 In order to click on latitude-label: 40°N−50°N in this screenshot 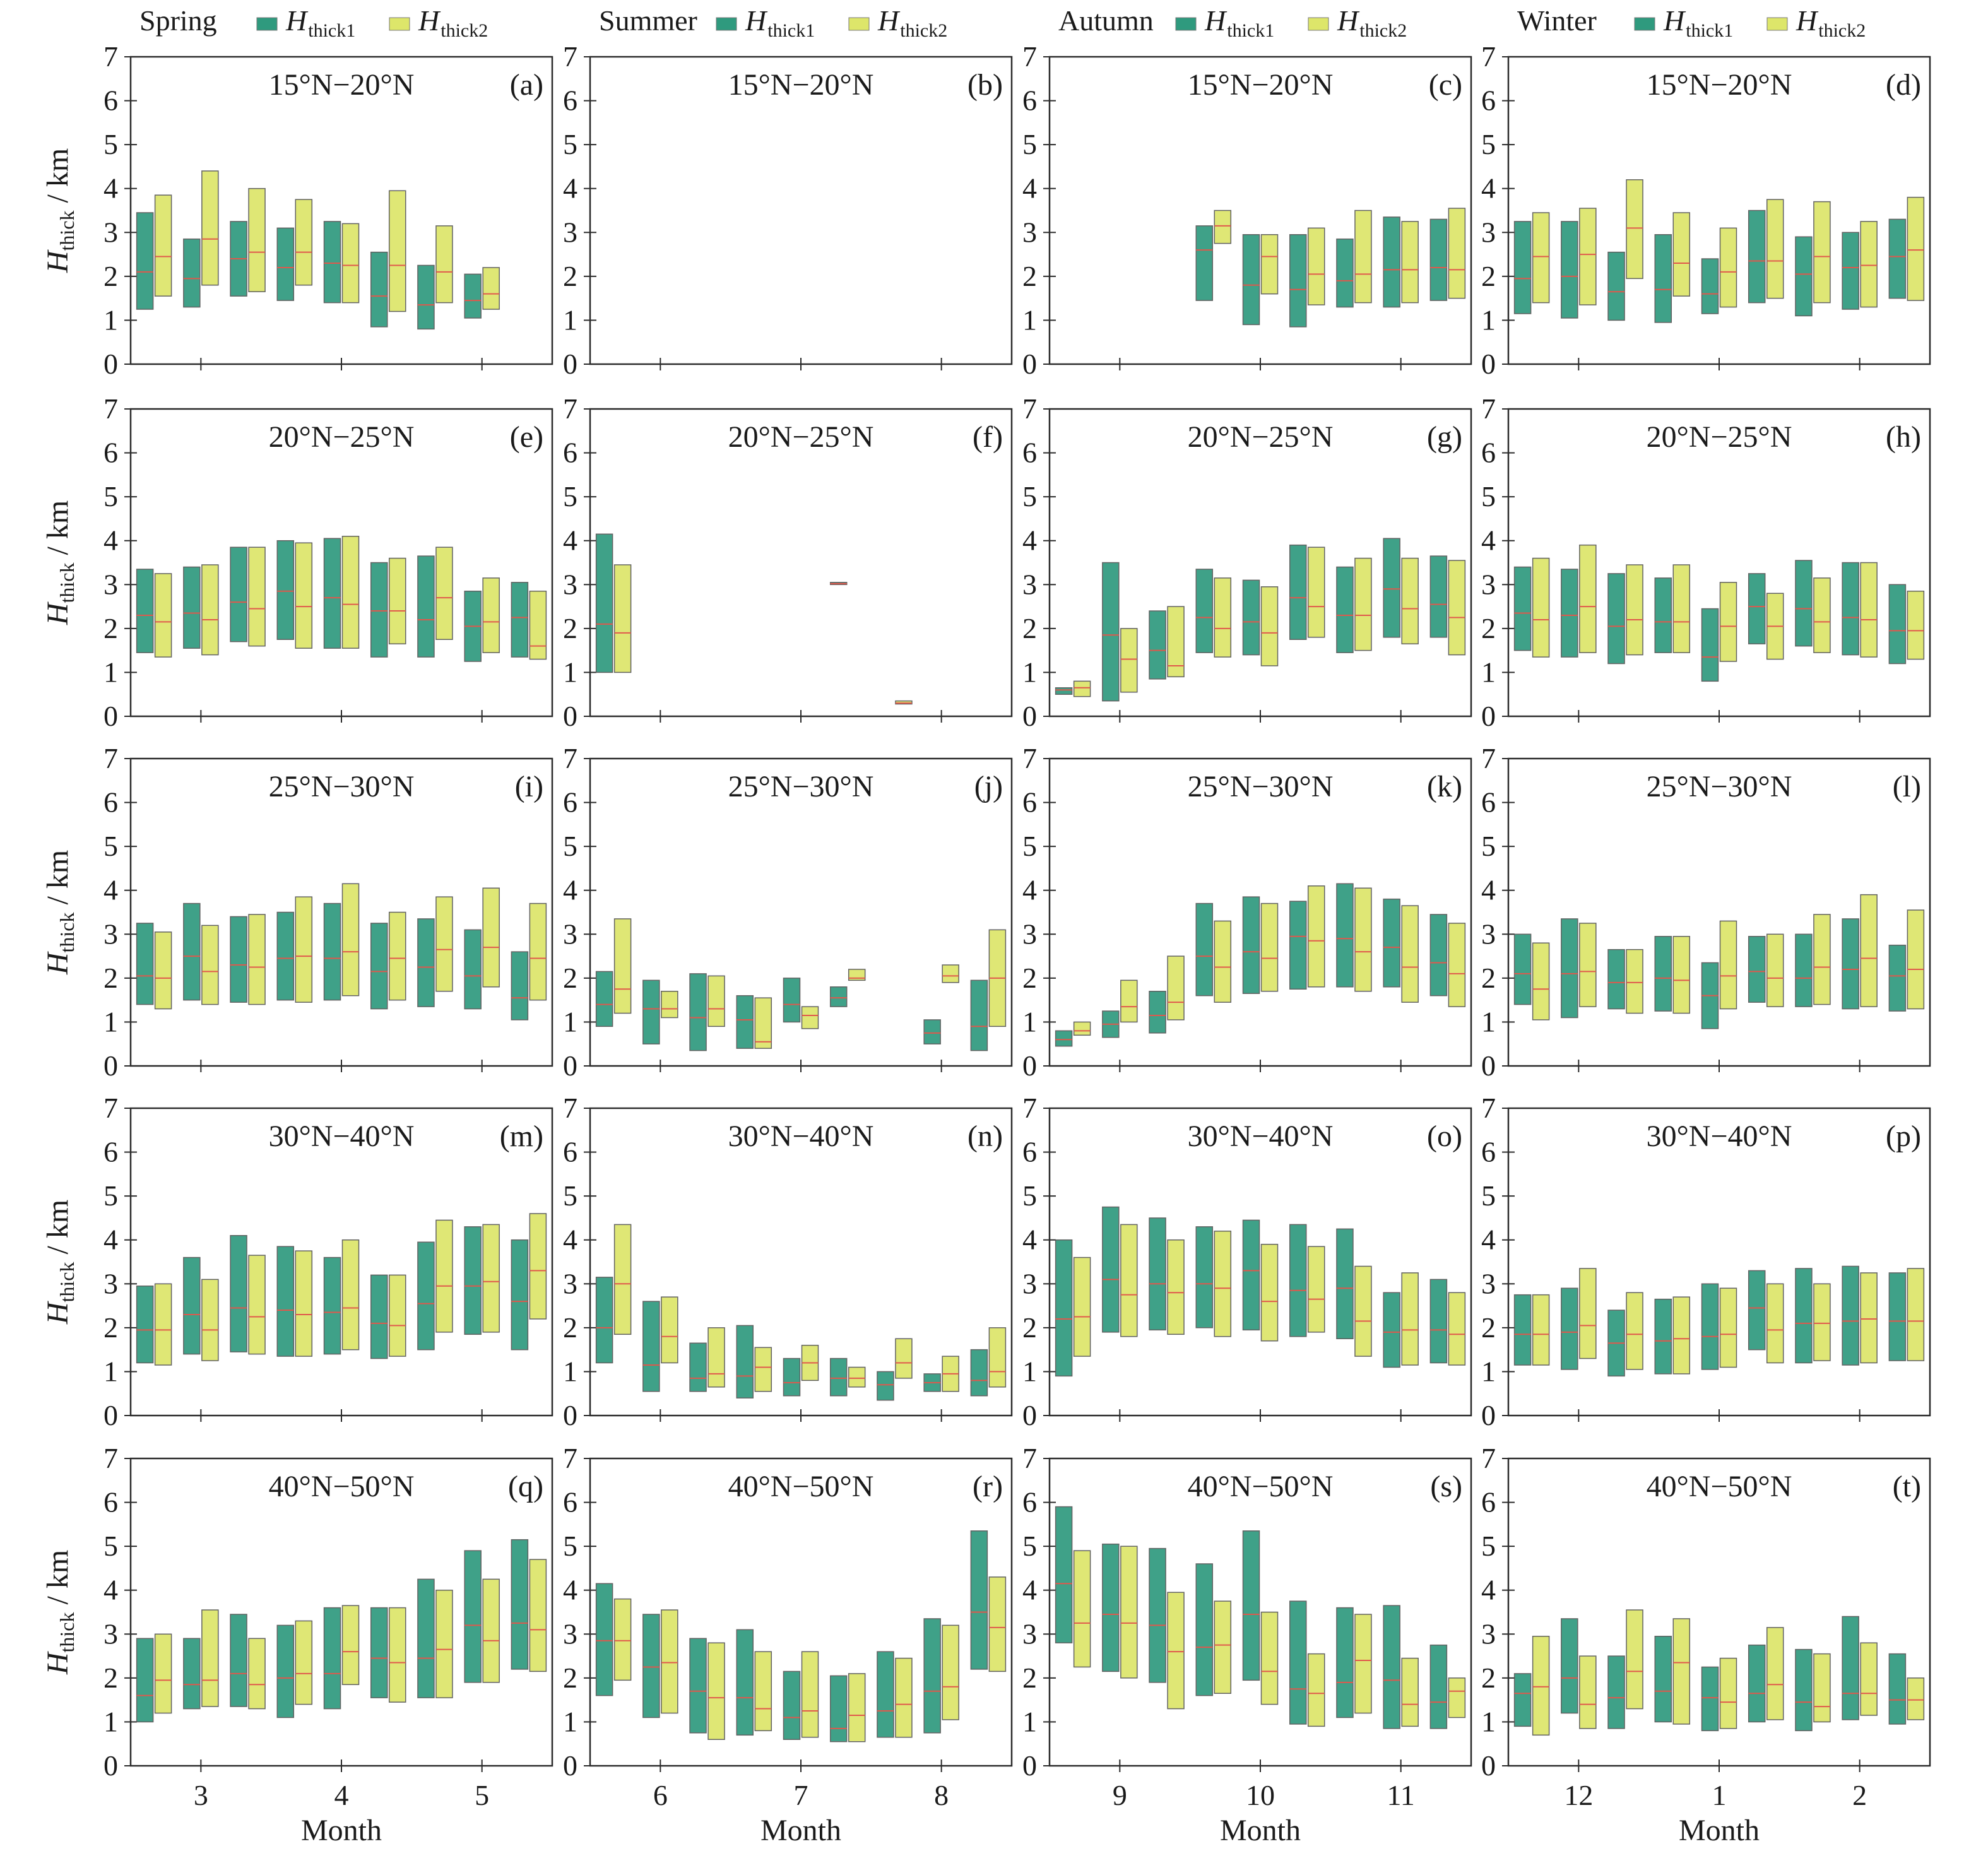, I will do `click(801, 1487)`.